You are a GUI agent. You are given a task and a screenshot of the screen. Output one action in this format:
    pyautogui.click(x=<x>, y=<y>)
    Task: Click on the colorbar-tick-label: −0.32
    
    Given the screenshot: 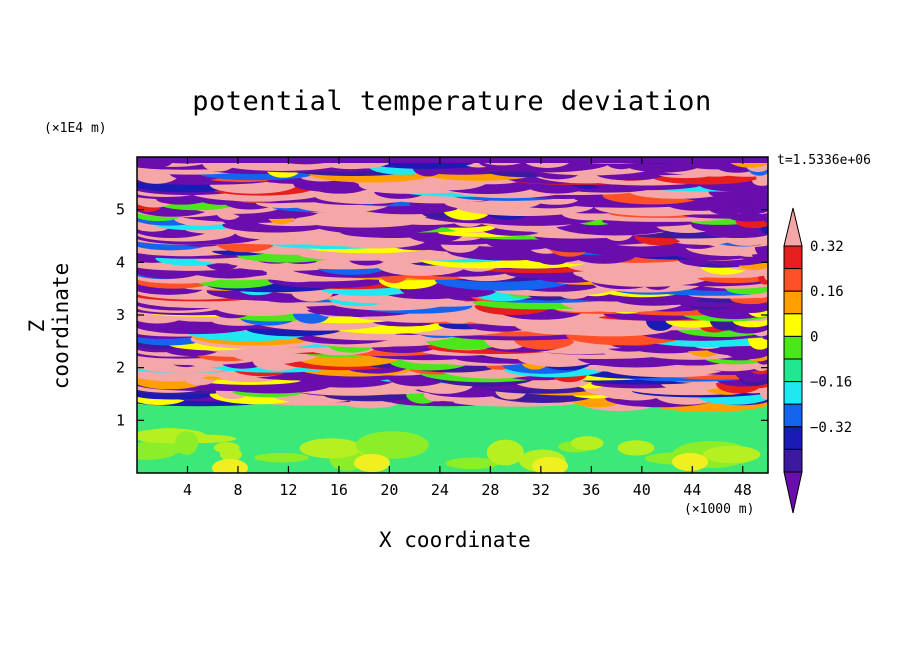 What is the action you would take?
    pyautogui.click(x=831, y=428)
    